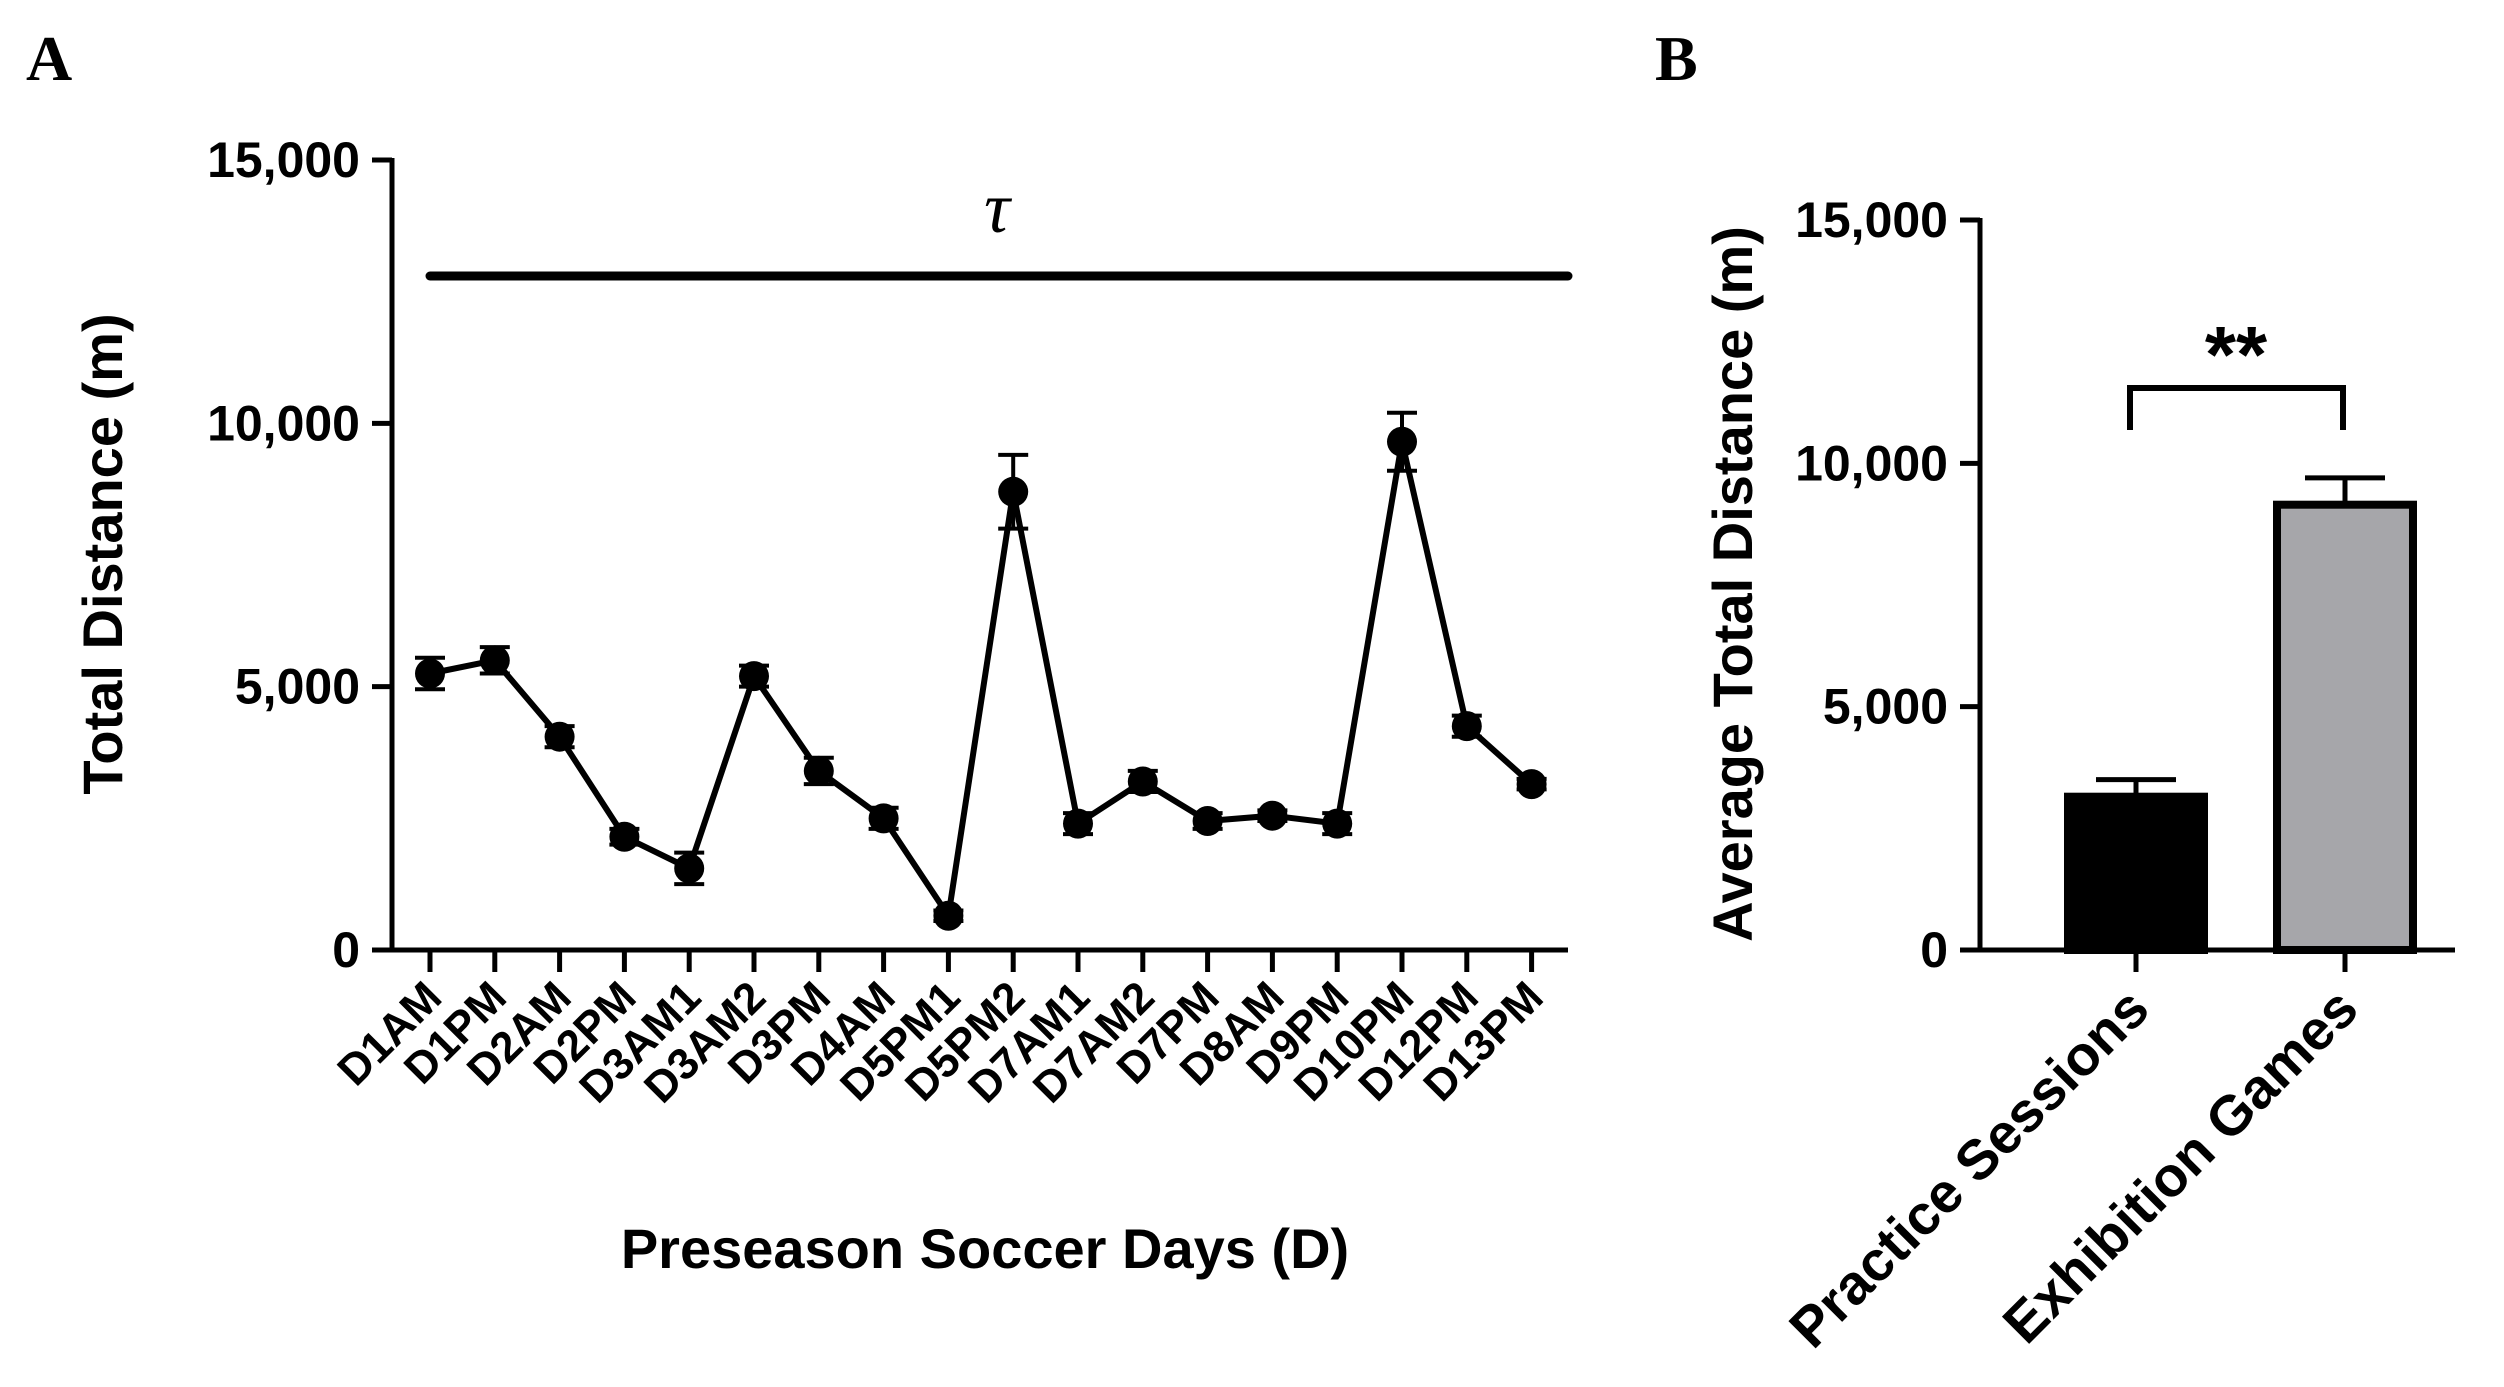 The height and width of the screenshot is (1387, 2504). I want to click on panel-a-y-tick-label: 0, so click(346, 950).